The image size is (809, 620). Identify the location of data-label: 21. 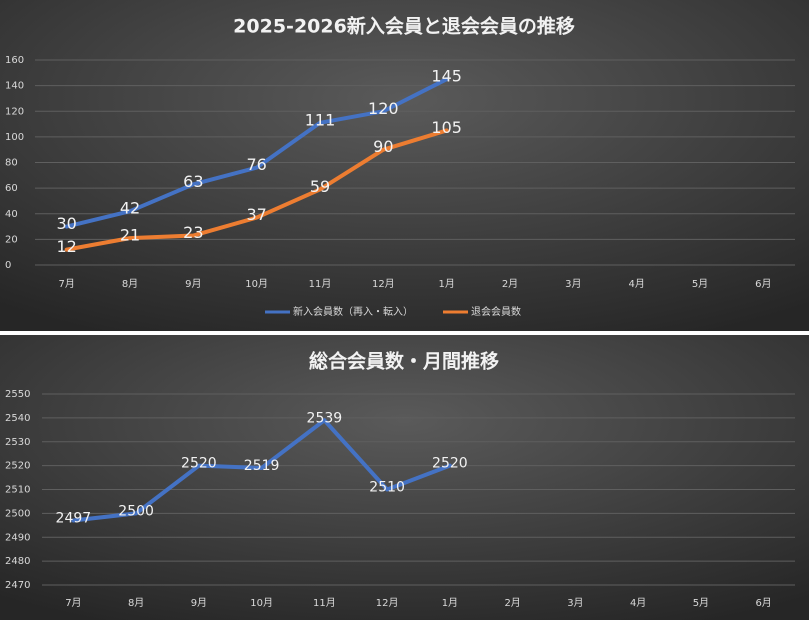
(130, 235).